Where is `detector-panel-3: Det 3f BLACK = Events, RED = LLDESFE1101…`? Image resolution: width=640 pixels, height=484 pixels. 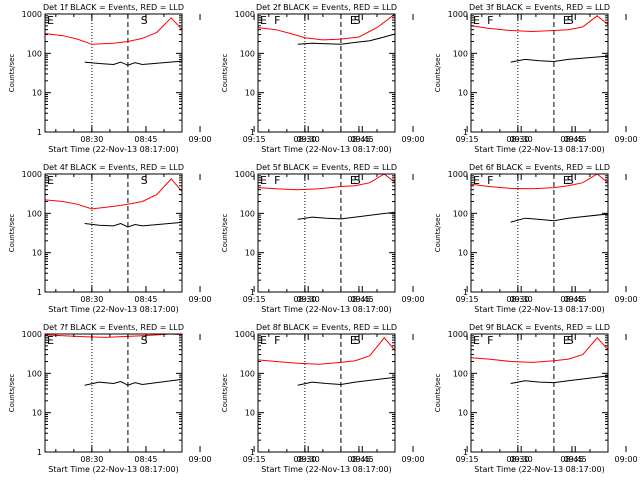 detector-panel-3: Det 3f BLACK = Events, RED = LLDESFE1101… is located at coordinates (536, 78).